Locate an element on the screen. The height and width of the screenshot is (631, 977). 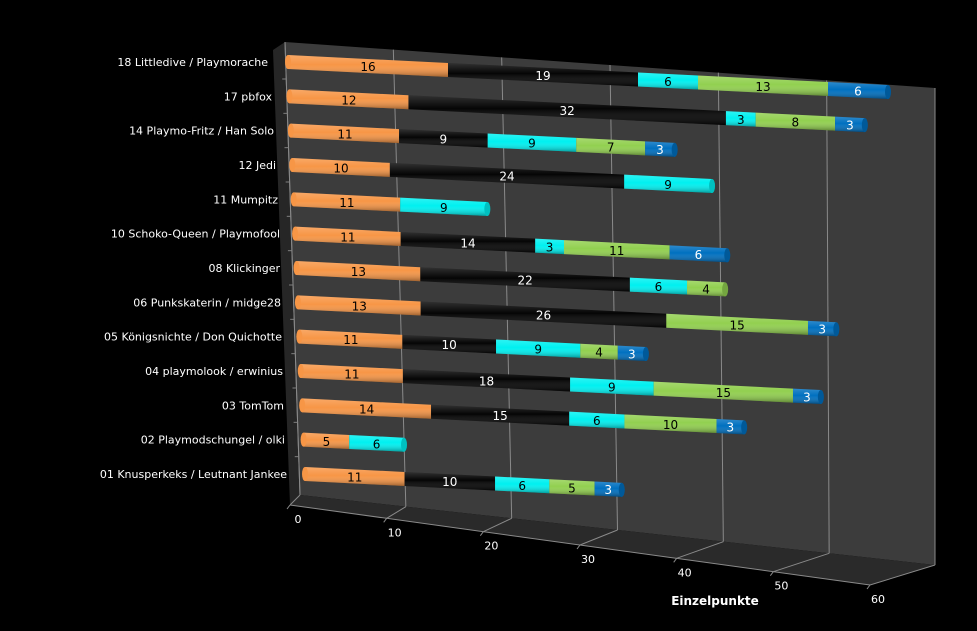
side-wall is located at coordinates (286, 273).